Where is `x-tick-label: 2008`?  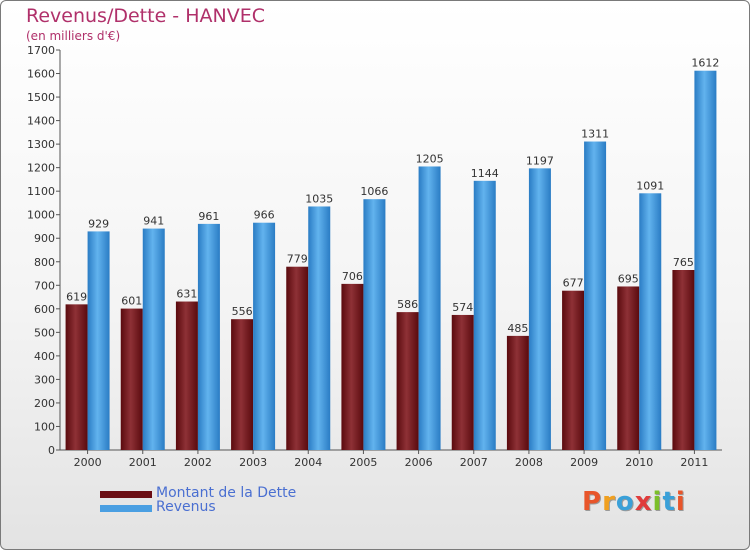 x-tick-label: 2008 is located at coordinates (529, 462).